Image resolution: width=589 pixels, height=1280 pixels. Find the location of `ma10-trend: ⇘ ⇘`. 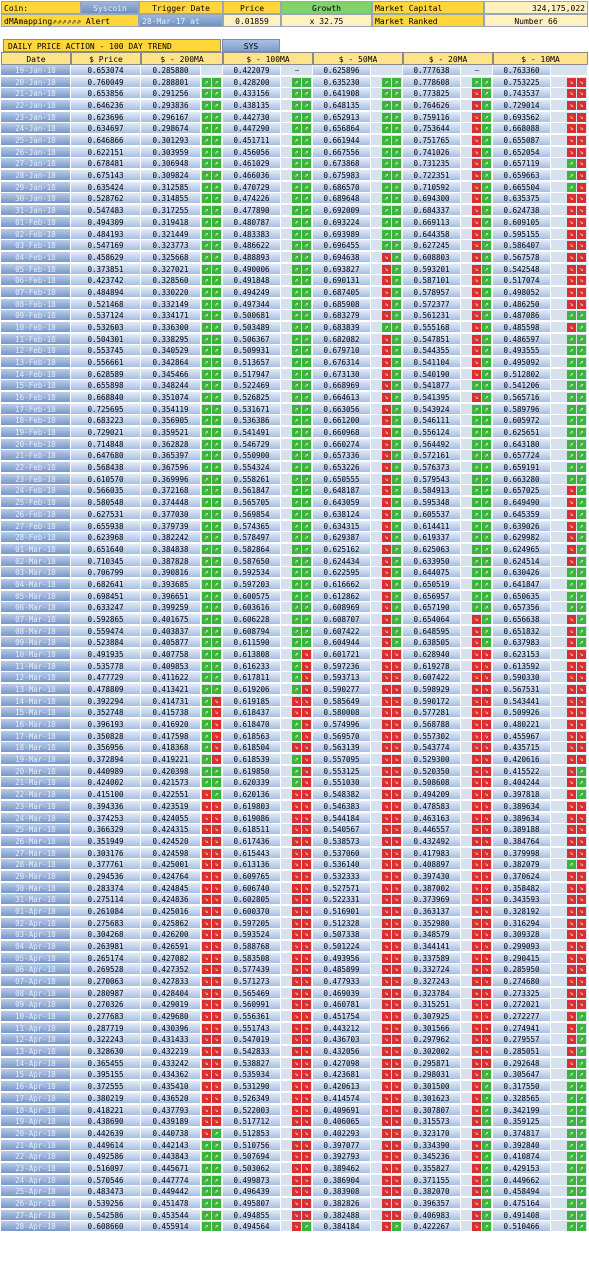

ma10-trend: ⇘ ⇘ is located at coordinates (569, 701).